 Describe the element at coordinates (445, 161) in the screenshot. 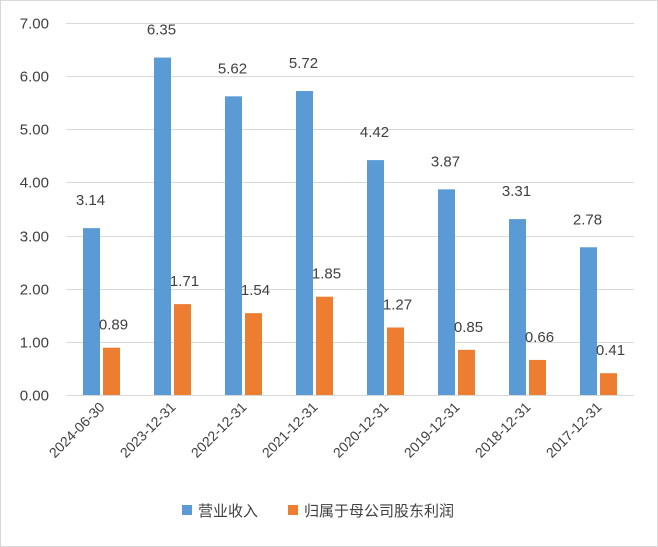

I see `data-label-series-1: 3.87` at that location.